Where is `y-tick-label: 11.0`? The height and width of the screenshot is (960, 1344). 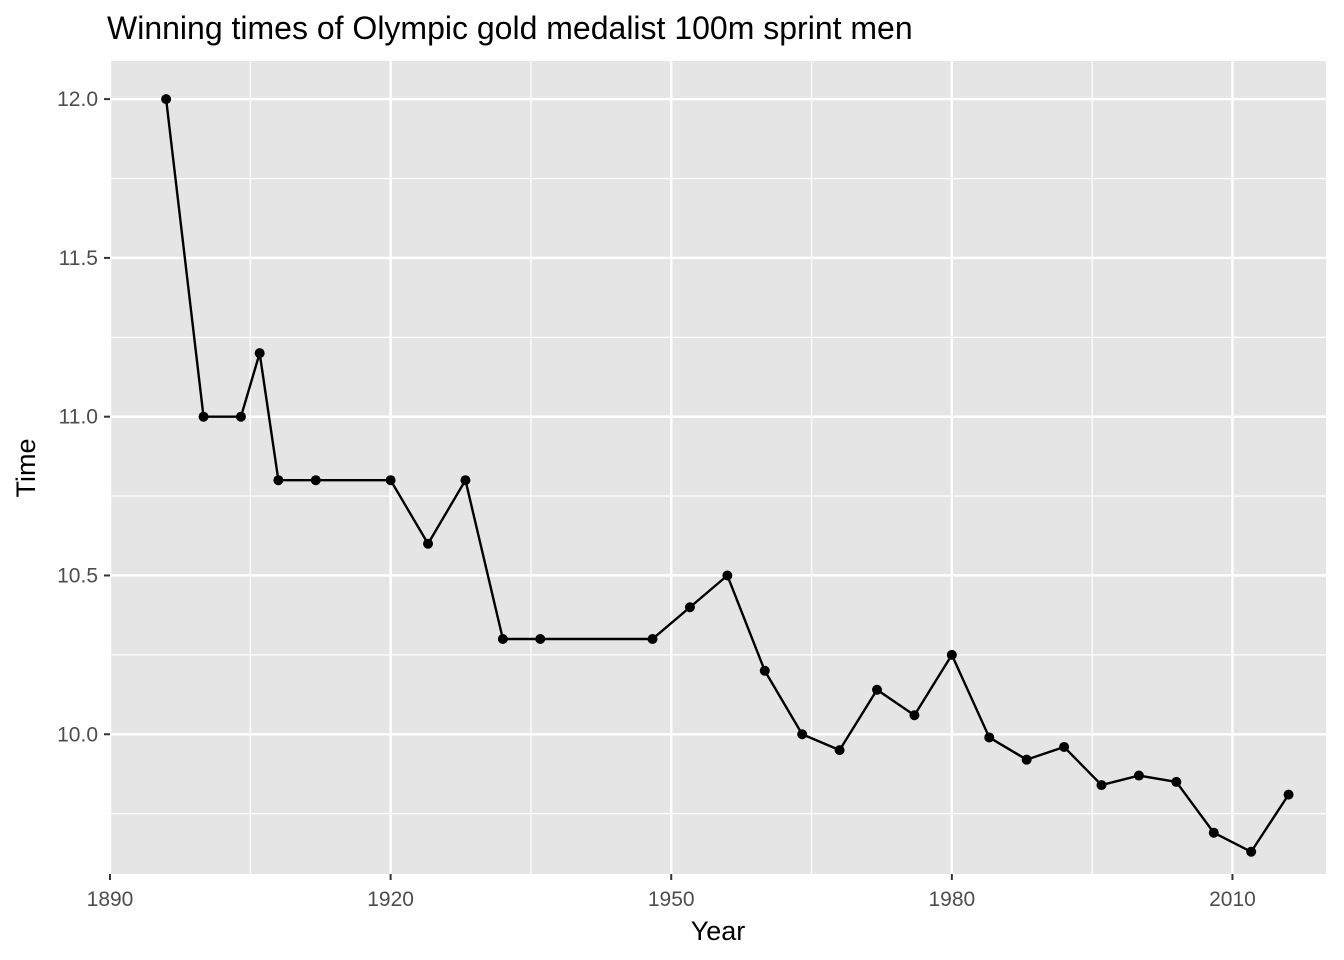
y-tick-label: 11.0 is located at coordinates (78, 417).